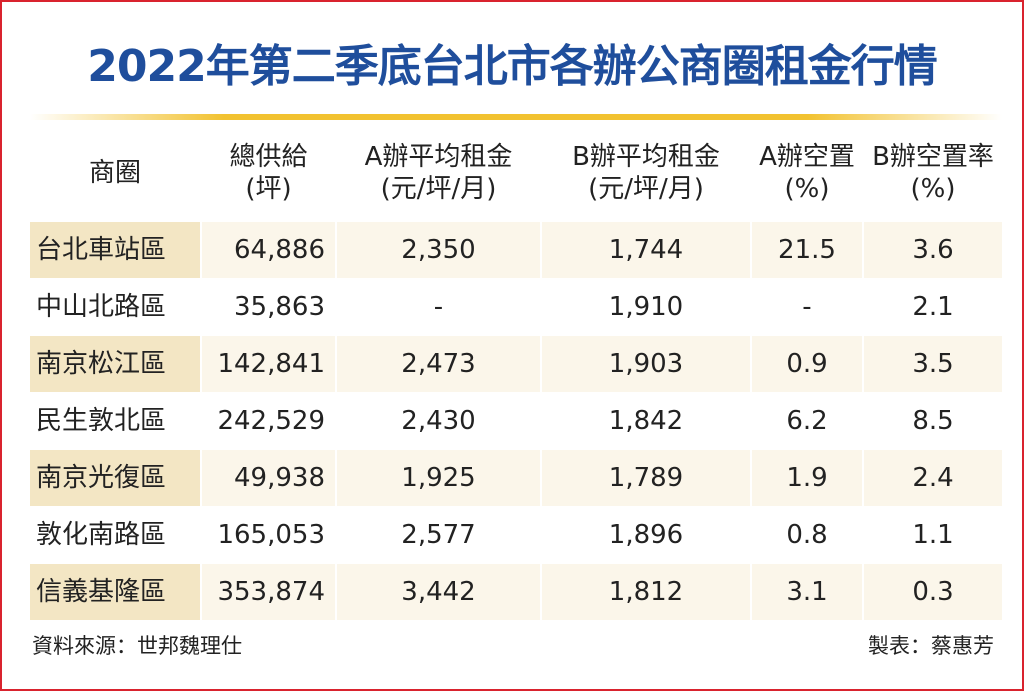 This screenshot has height=691, width=1024. Describe the element at coordinates (116, 421) in the screenshot. I see `row-label: 民生敦北區` at that location.